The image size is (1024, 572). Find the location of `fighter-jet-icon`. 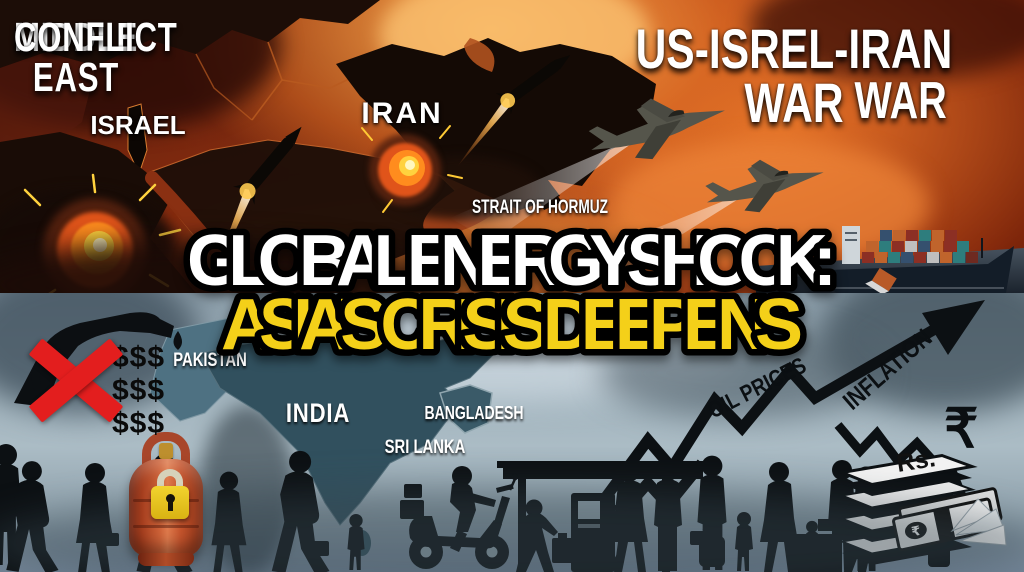

fighter-jet-icon is located at coordinates (640, 181).